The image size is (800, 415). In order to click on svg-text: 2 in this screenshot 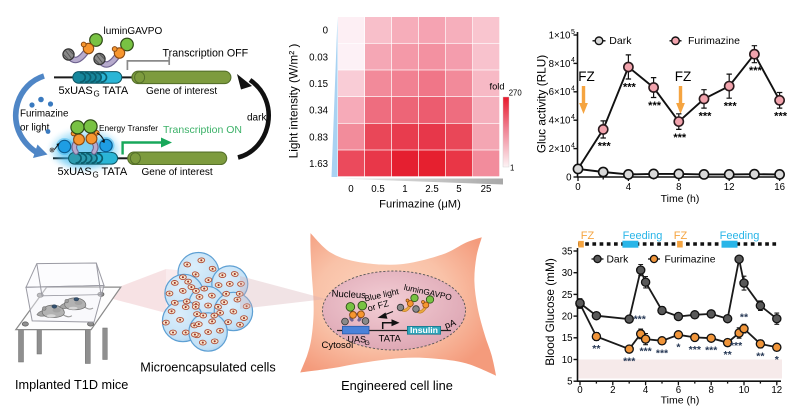, I will do `click(612, 390)`.